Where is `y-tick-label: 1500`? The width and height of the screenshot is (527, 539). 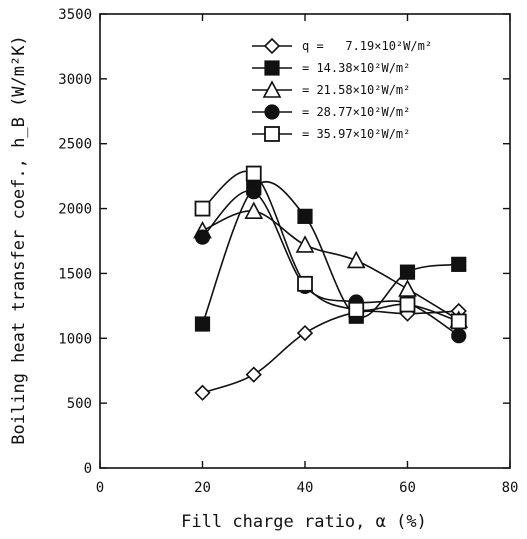 y-tick-label: 1500 is located at coordinates (75, 274).